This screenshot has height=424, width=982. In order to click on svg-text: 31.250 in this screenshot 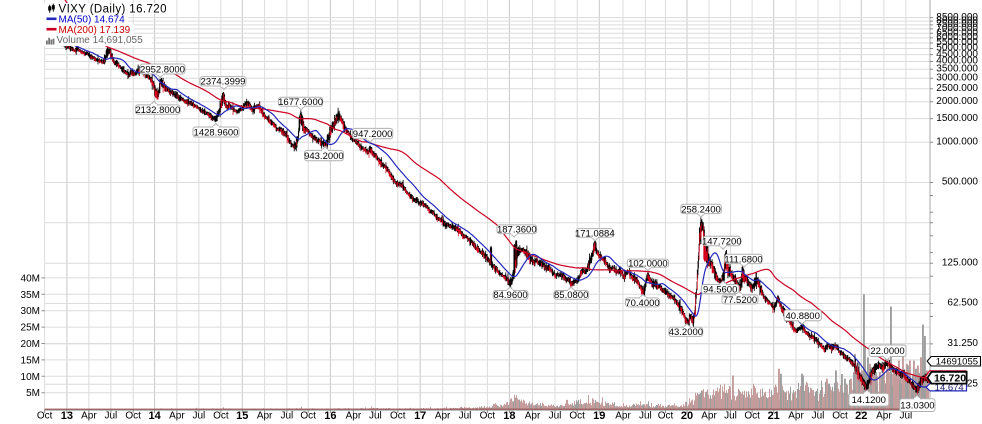, I will do `click(962, 343)`.